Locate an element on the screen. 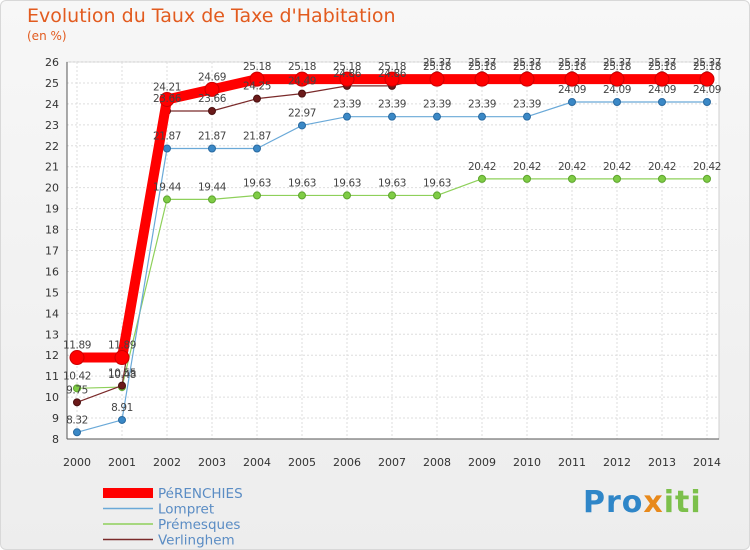  y-tick-label: 9 is located at coordinates (55, 418).